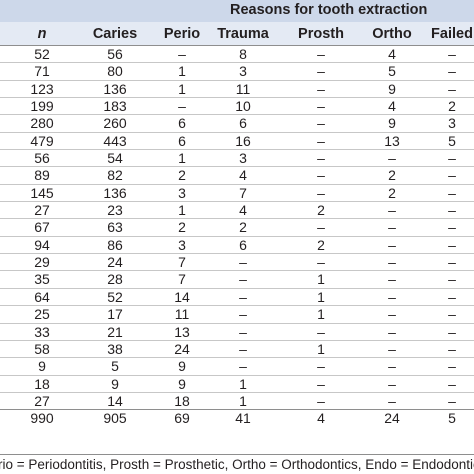 This screenshot has width=474, height=474. I want to click on table-row: 145 136 3 7 – 2 –, so click(237, 192).